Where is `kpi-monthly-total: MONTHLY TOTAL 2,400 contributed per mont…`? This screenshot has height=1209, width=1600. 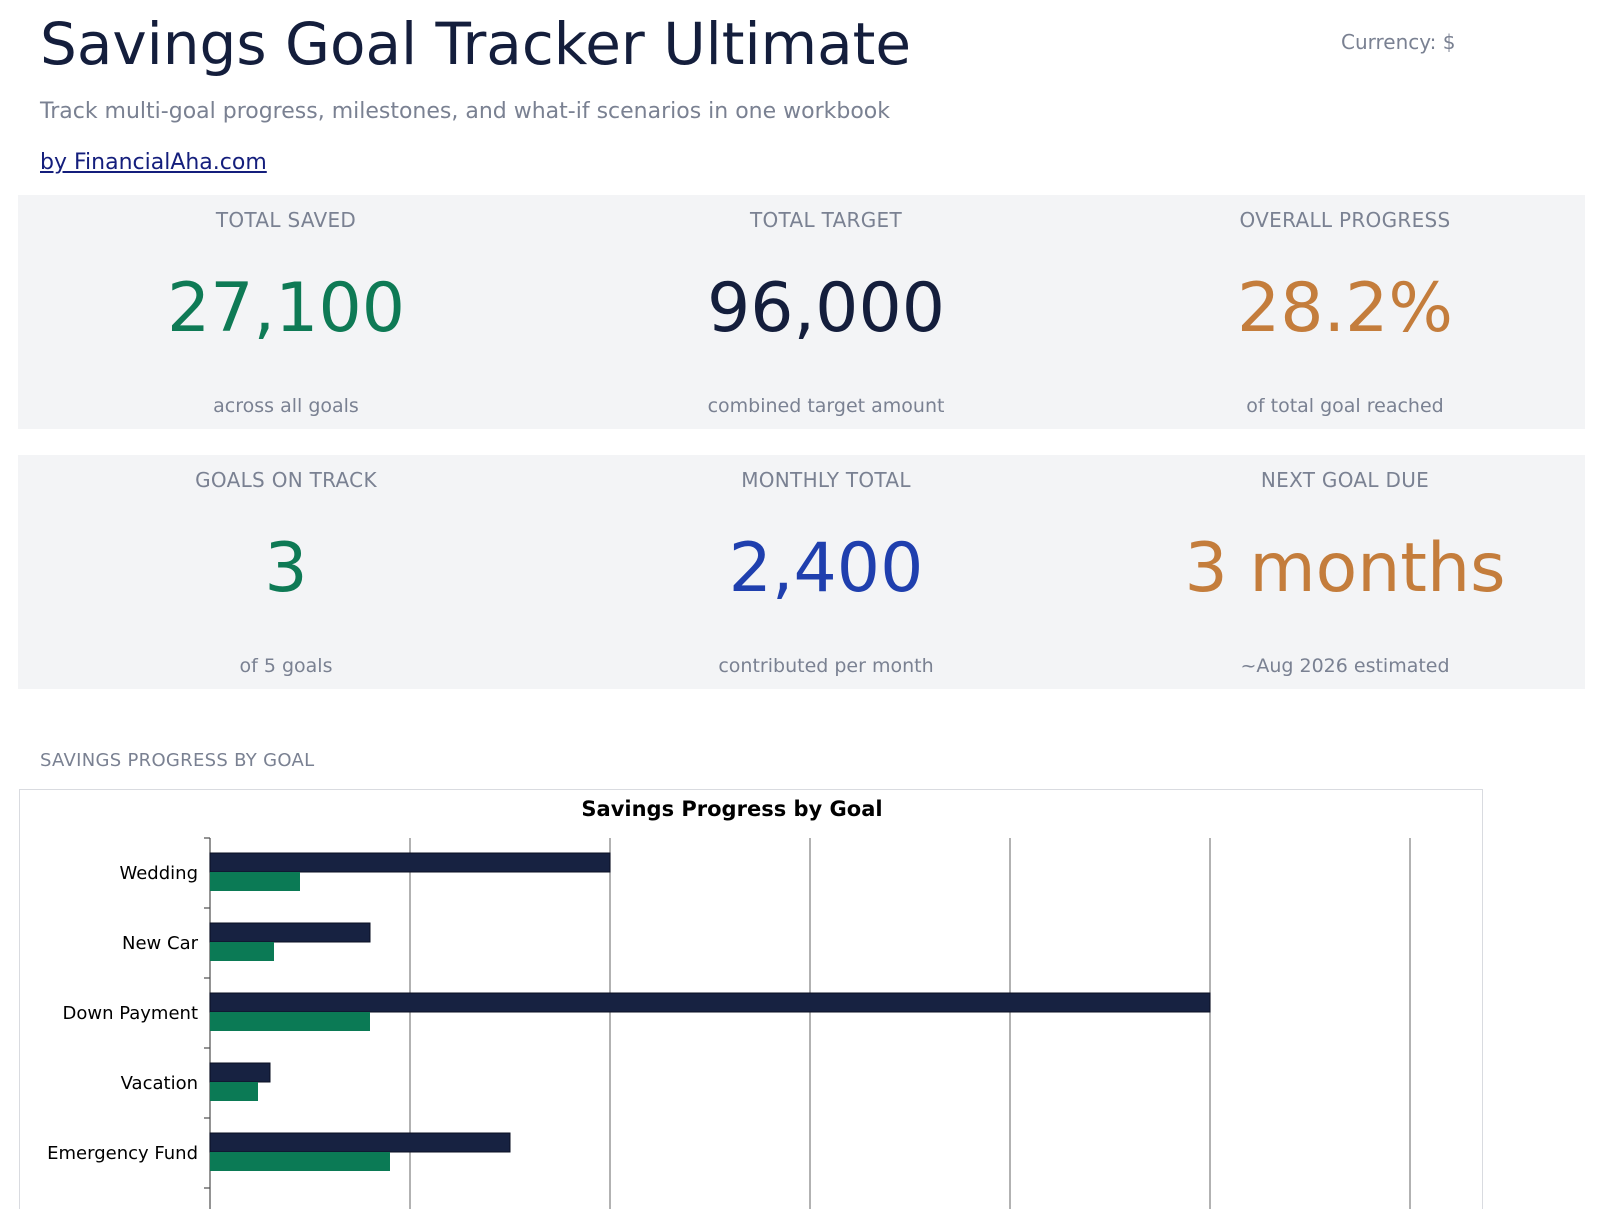
kpi-monthly-total: MONTHLY TOTAL 2,400 contributed per mont… is located at coordinates (826, 572).